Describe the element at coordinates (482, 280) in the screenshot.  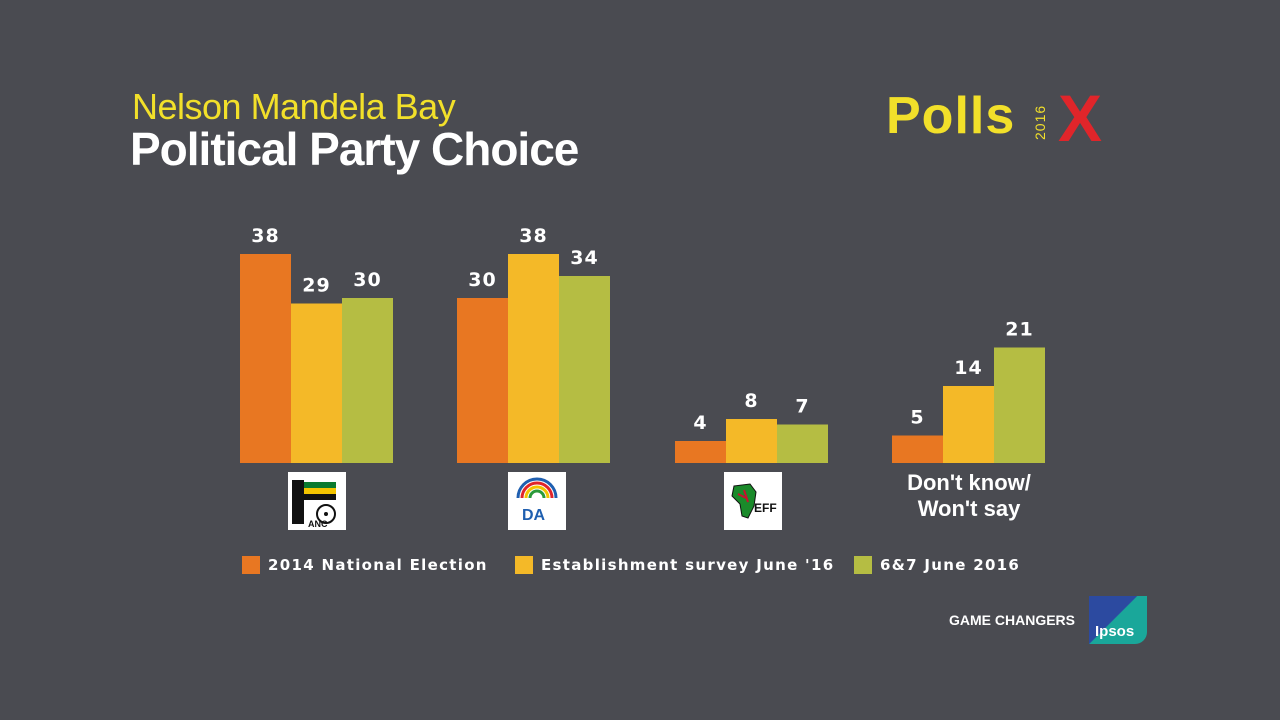
I see `data-label-1-0: 30` at that location.